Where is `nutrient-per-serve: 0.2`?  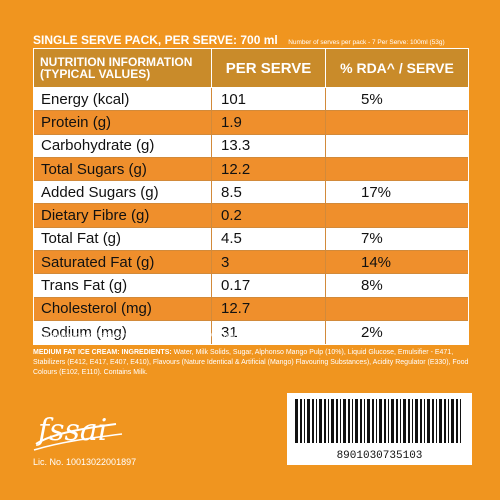
nutrient-per-serve: 0.2 is located at coordinates (269, 215).